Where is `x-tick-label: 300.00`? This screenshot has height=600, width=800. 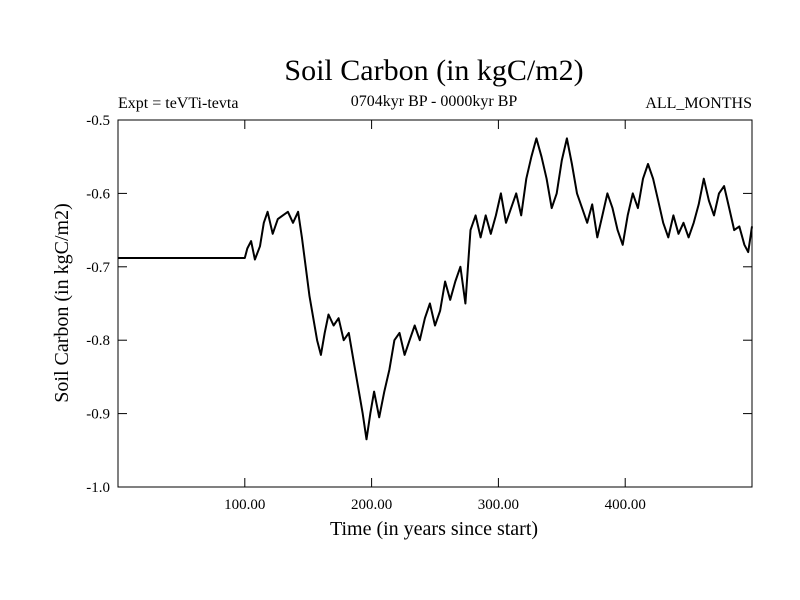 x-tick-label: 300.00 is located at coordinates (498, 505).